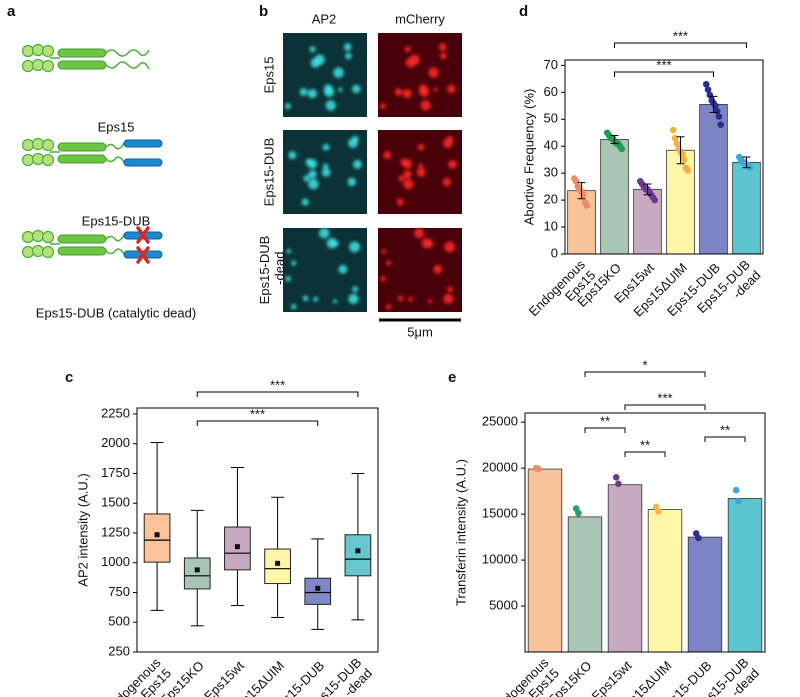 This screenshot has height=697, width=800. What do you see at coordinates (551, 225) in the screenshot?
I see `y-tick-label: 10` at bounding box center [551, 225].